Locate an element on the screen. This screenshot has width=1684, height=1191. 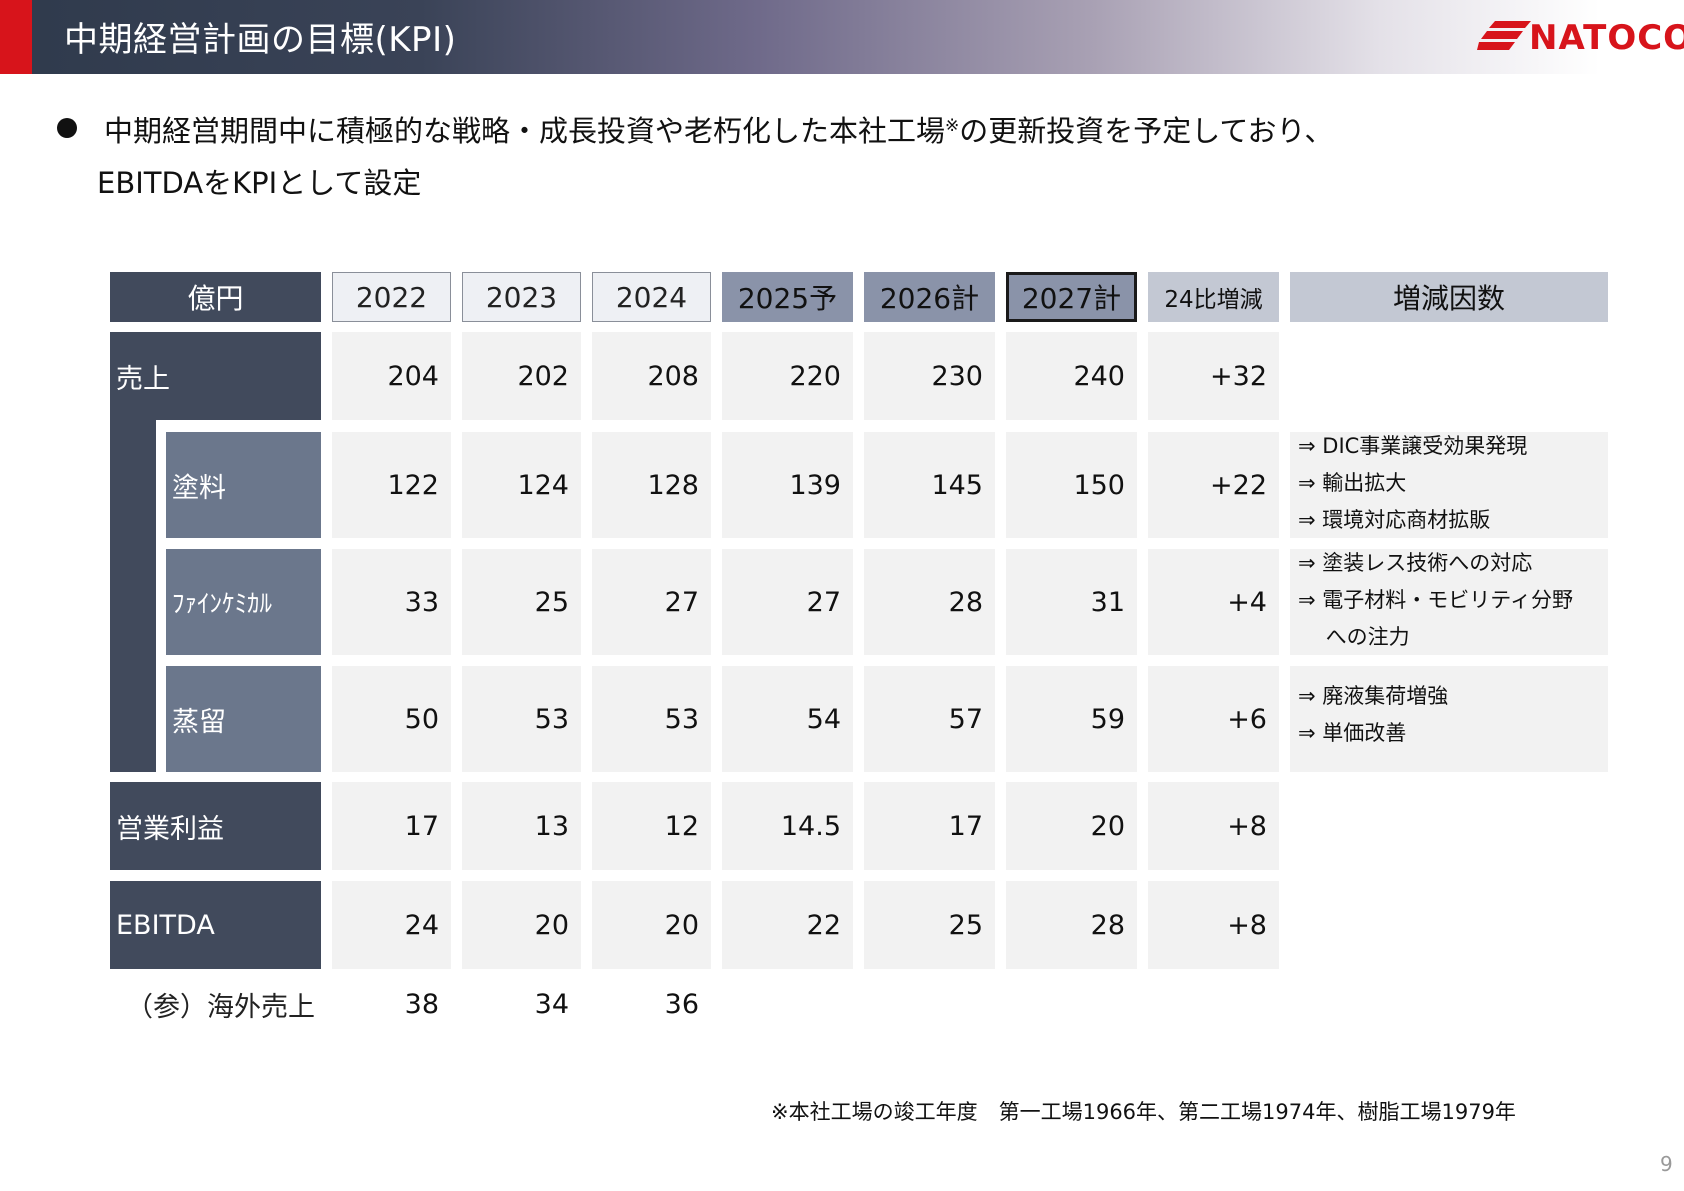
factor-item: ⇒ 塗装レス技術への対応 is located at coordinates (1415, 563).